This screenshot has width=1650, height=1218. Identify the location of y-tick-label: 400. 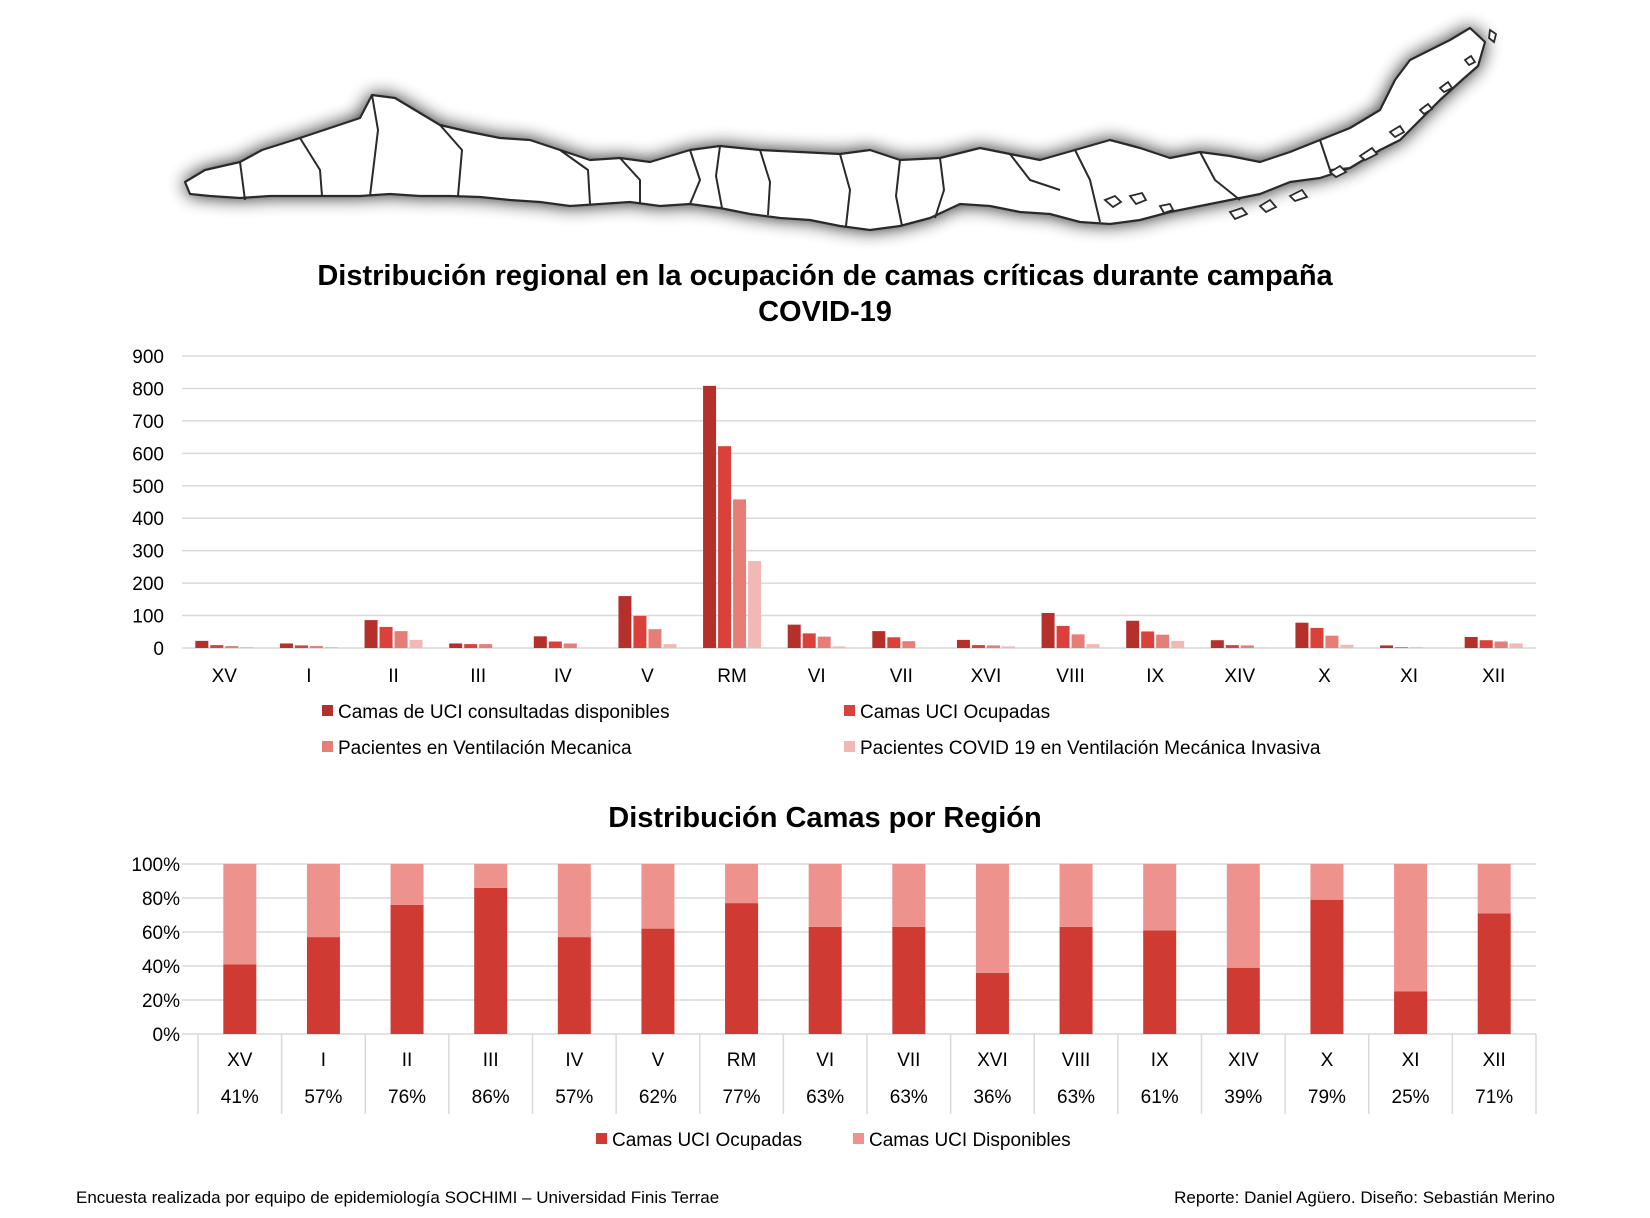
(148, 519).